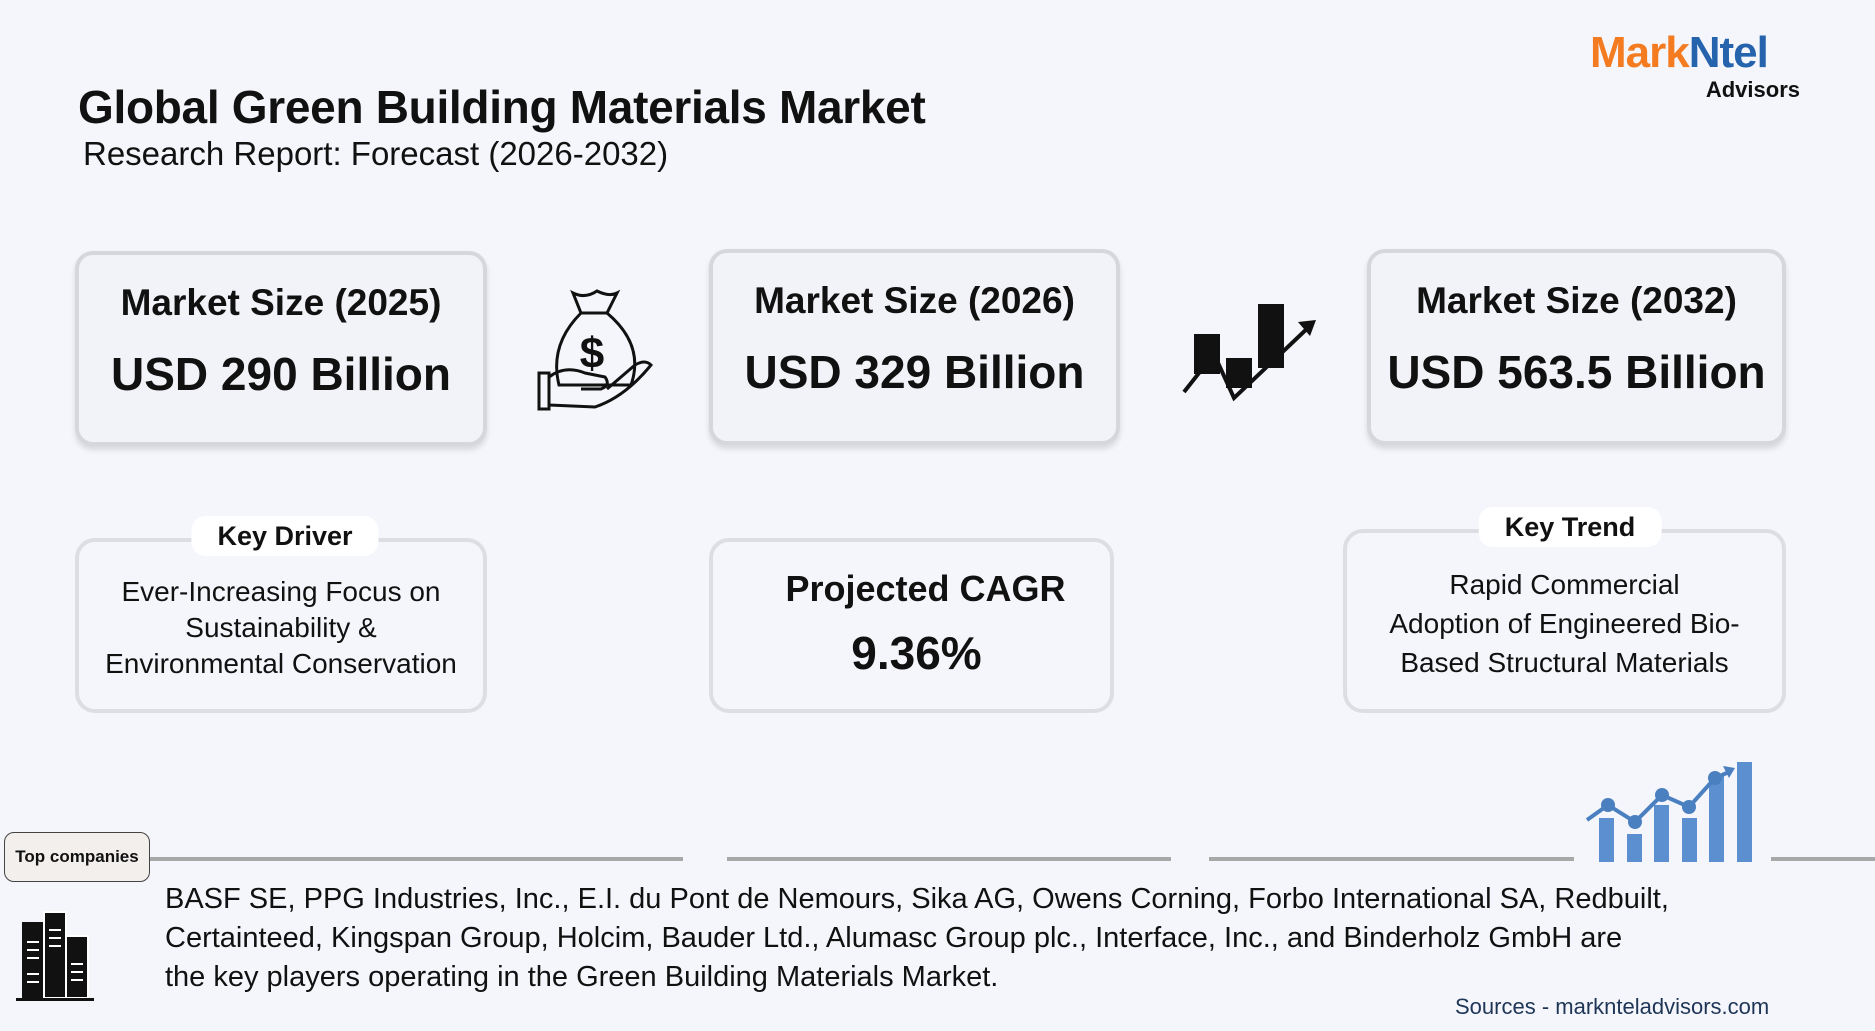  Describe the element at coordinates (911, 625) in the screenshot. I see `cagr-card: Projected CAGR 9.36%` at that location.